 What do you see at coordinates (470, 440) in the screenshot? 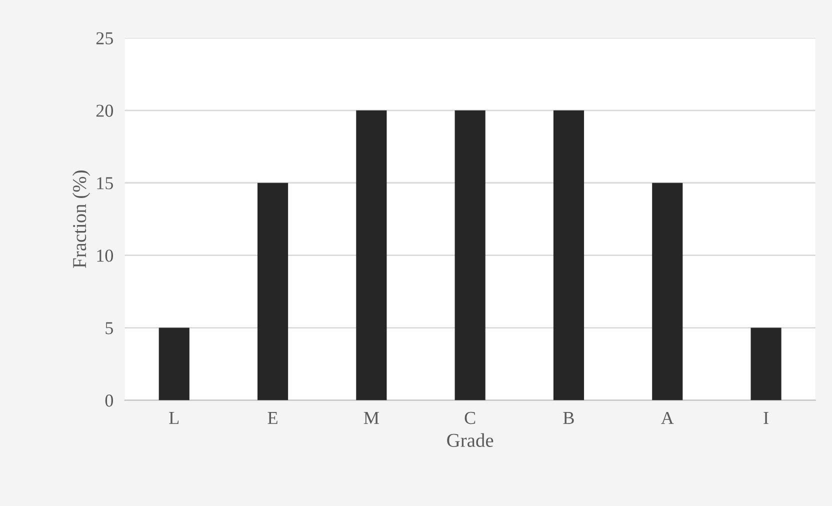
I see `x-axis-title: Grade` at bounding box center [470, 440].